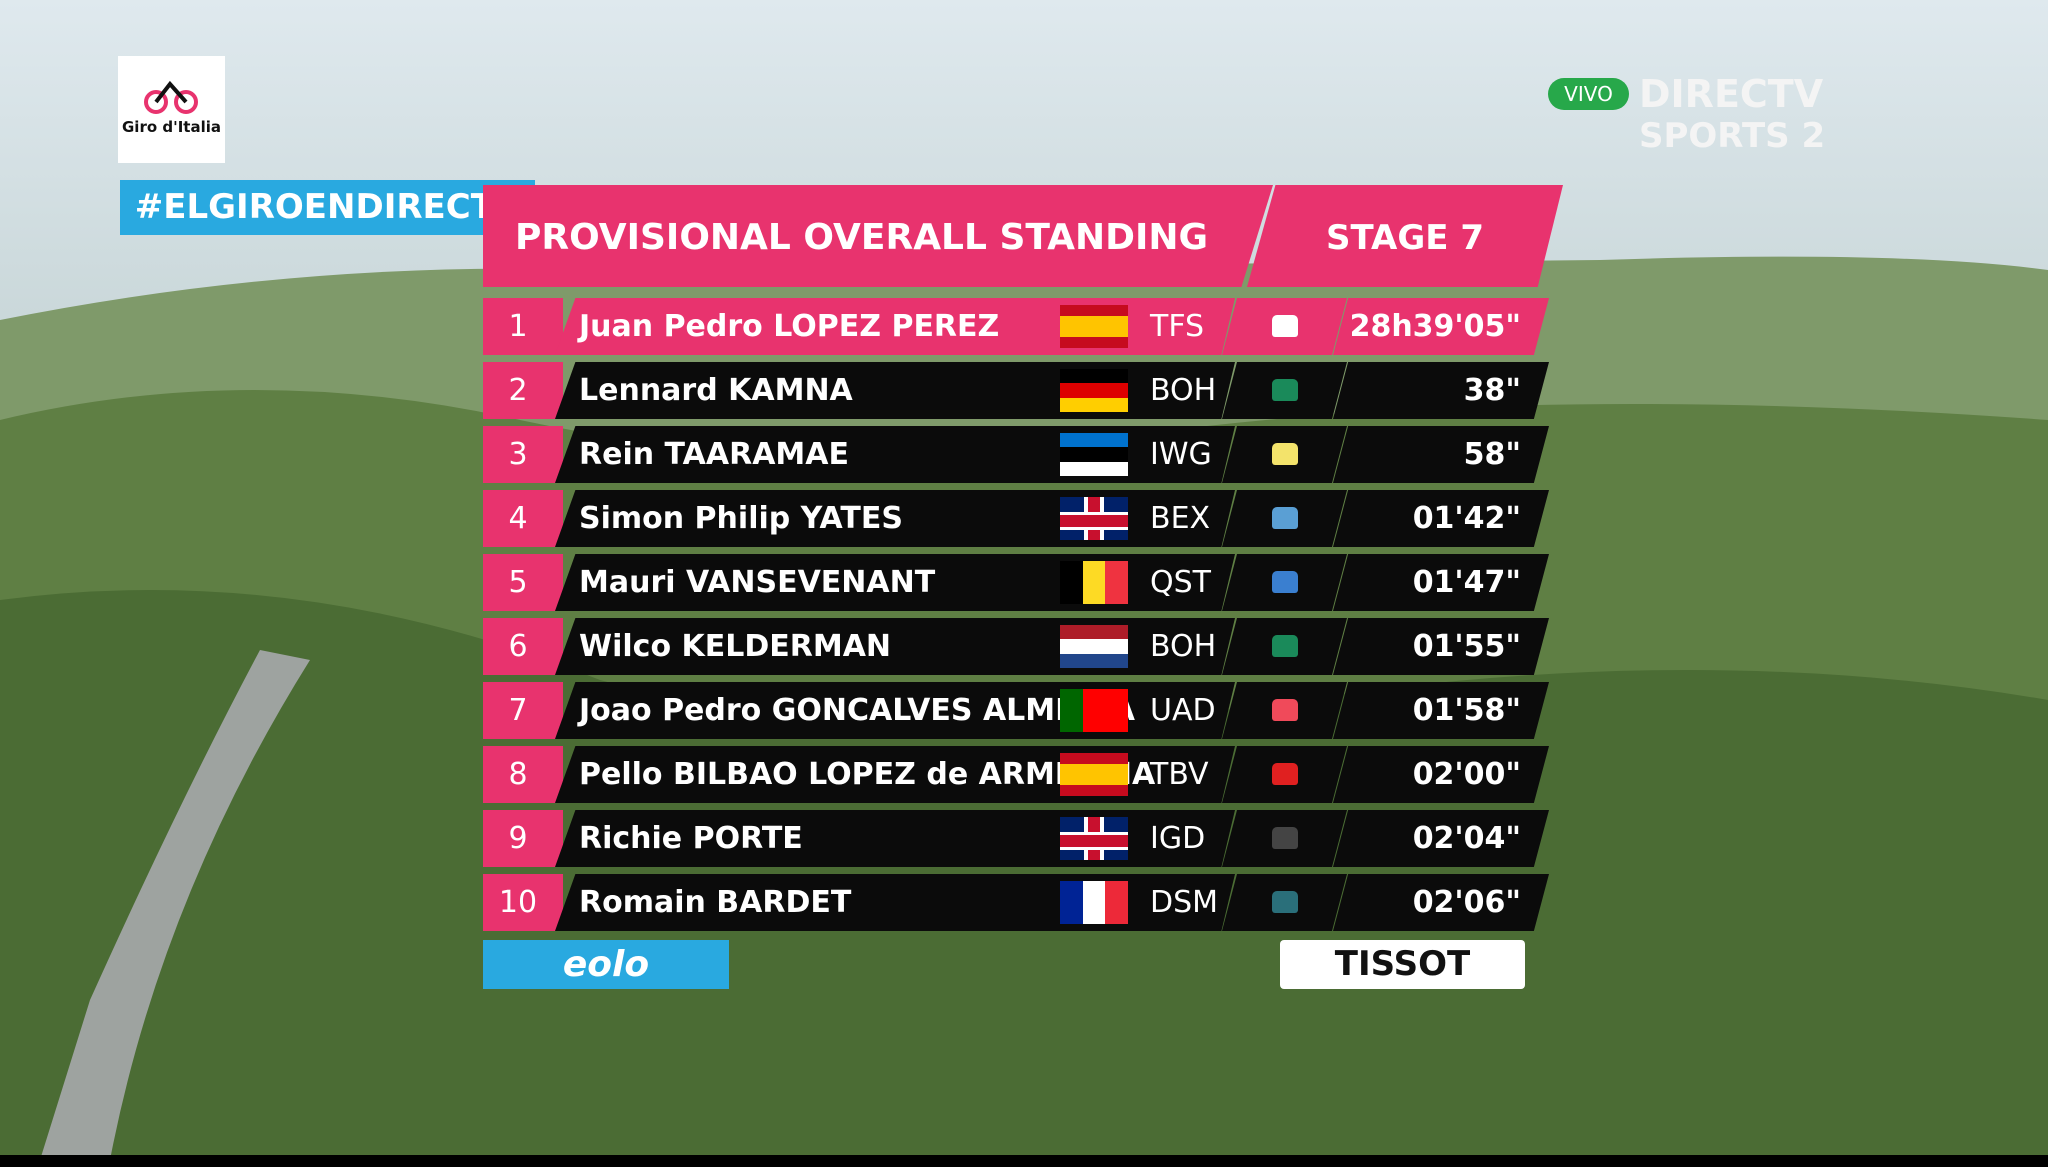 The height and width of the screenshot is (1167, 2048). I want to click on rider-name: Joao Pedro GONCALVES ALMEIDA, so click(857, 710).